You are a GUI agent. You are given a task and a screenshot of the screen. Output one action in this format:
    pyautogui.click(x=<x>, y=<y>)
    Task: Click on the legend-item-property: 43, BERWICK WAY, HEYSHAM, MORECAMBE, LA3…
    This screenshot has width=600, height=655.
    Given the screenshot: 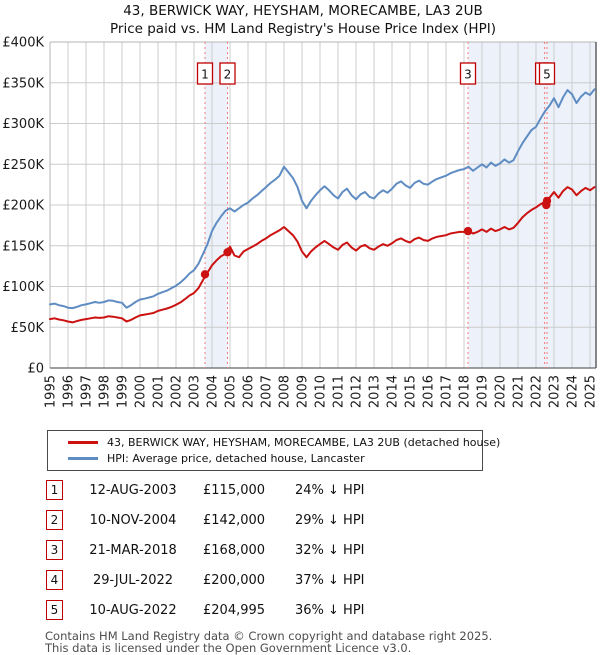 What is the action you would take?
    pyautogui.click(x=274, y=442)
    